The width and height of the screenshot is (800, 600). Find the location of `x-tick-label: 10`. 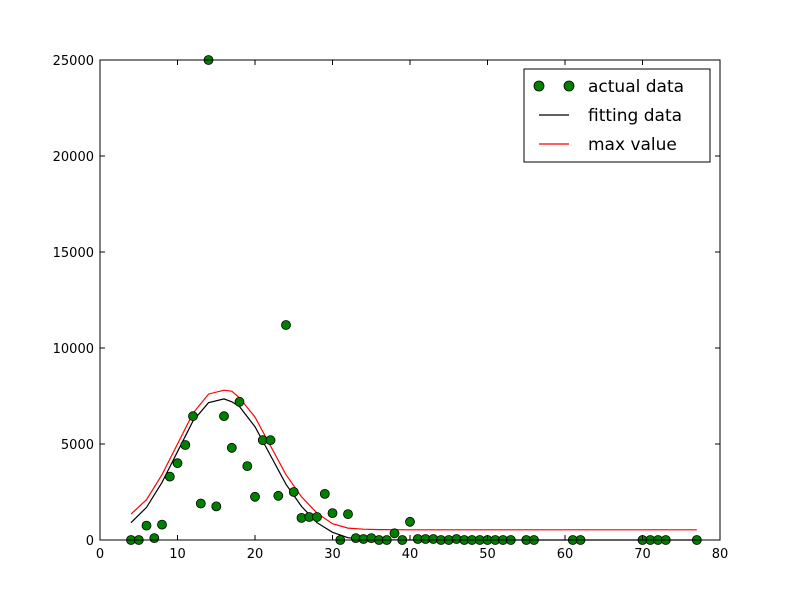

x-tick-label: 10 is located at coordinates (177, 554).